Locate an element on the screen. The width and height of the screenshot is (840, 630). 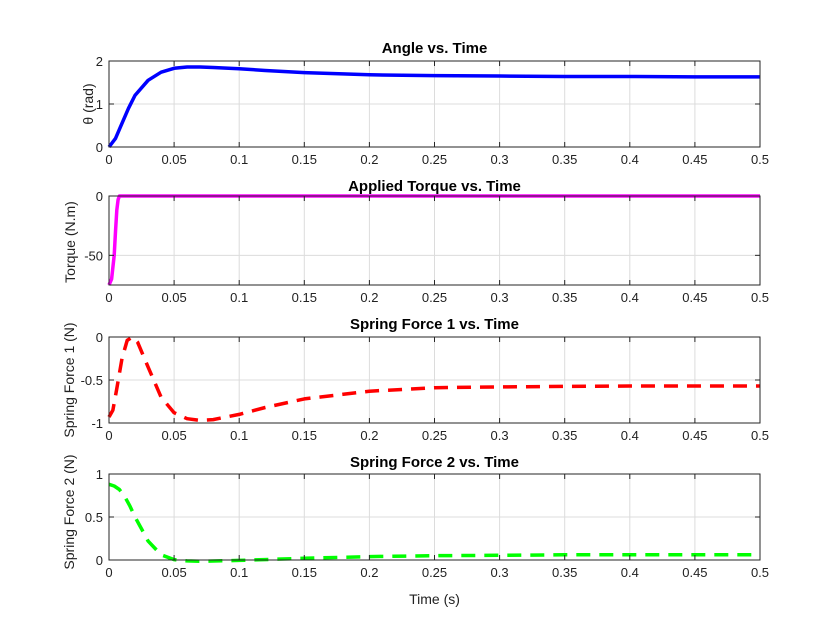
subplot-title: Applied Torque vs. Time is located at coordinates (434, 186).